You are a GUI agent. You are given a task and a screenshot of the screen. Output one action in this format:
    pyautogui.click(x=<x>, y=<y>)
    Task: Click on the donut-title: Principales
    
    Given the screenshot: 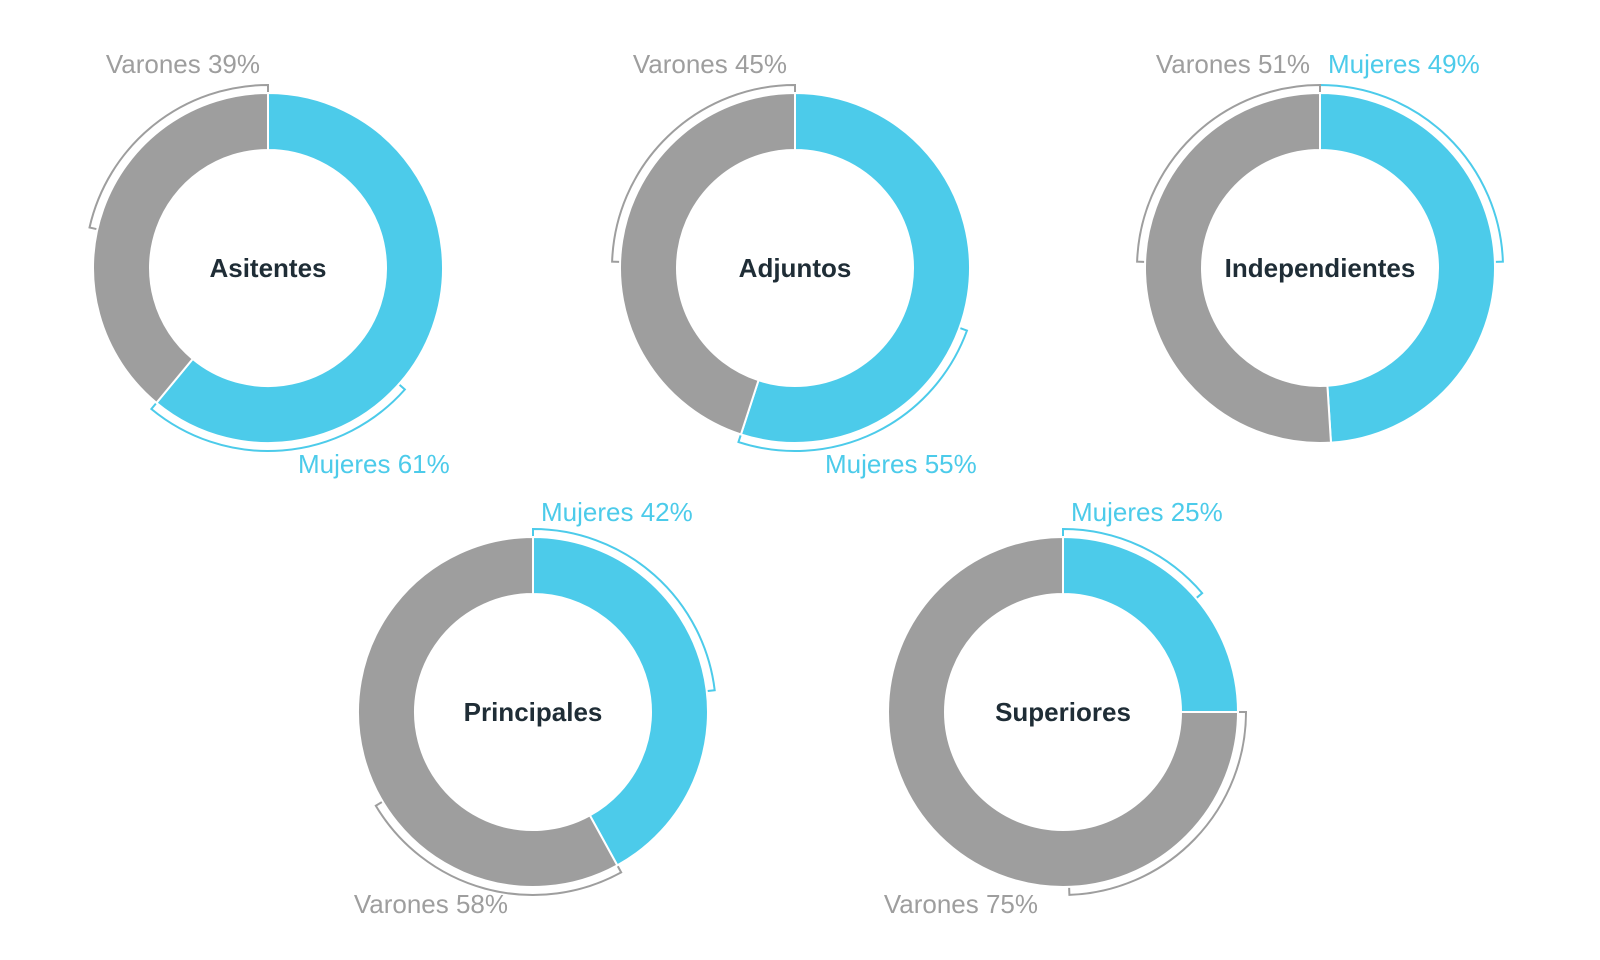 What is the action you would take?
    pyautogui.click(x=533, y=712)
    